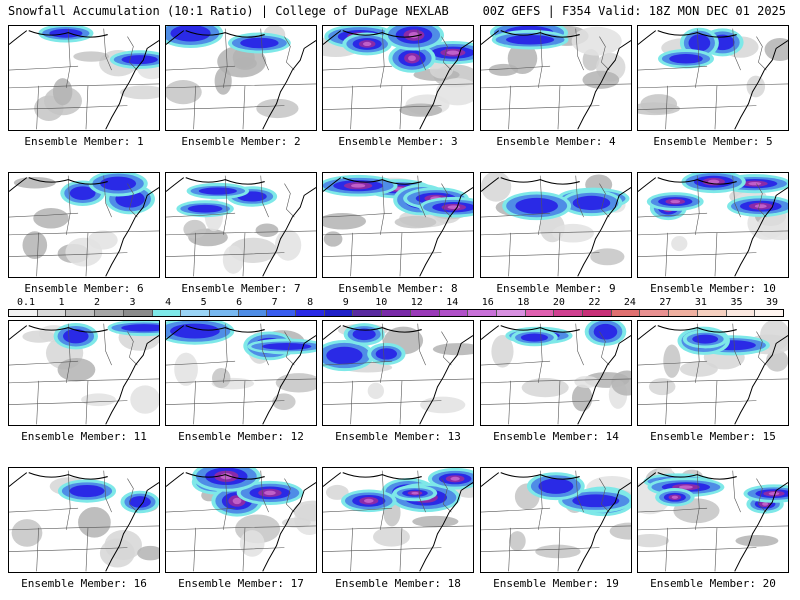 This screenshot has height=600, width=800. What do you see at coordinates (132, 302) in the screenshot?
I see `colorbar-label: 3` at bounding box center [132, 302].